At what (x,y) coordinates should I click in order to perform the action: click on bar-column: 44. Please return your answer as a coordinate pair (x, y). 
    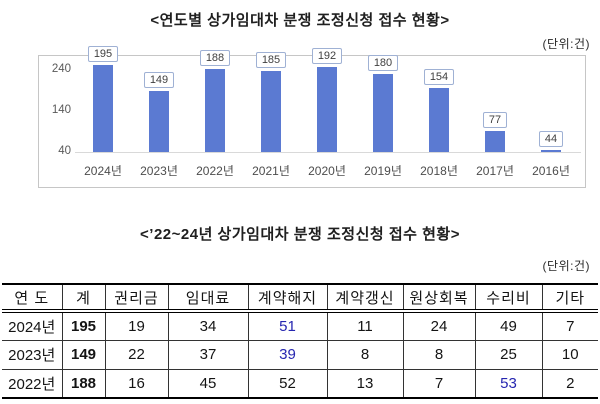
    Looking at the image, I should click on (551, 97).